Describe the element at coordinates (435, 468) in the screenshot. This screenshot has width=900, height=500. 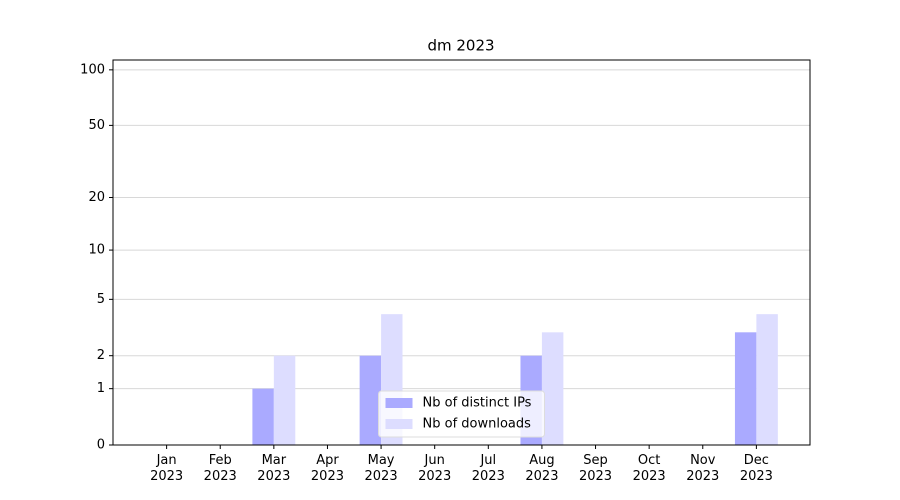
I see `x-tick-label: Jun 2023` at that location.